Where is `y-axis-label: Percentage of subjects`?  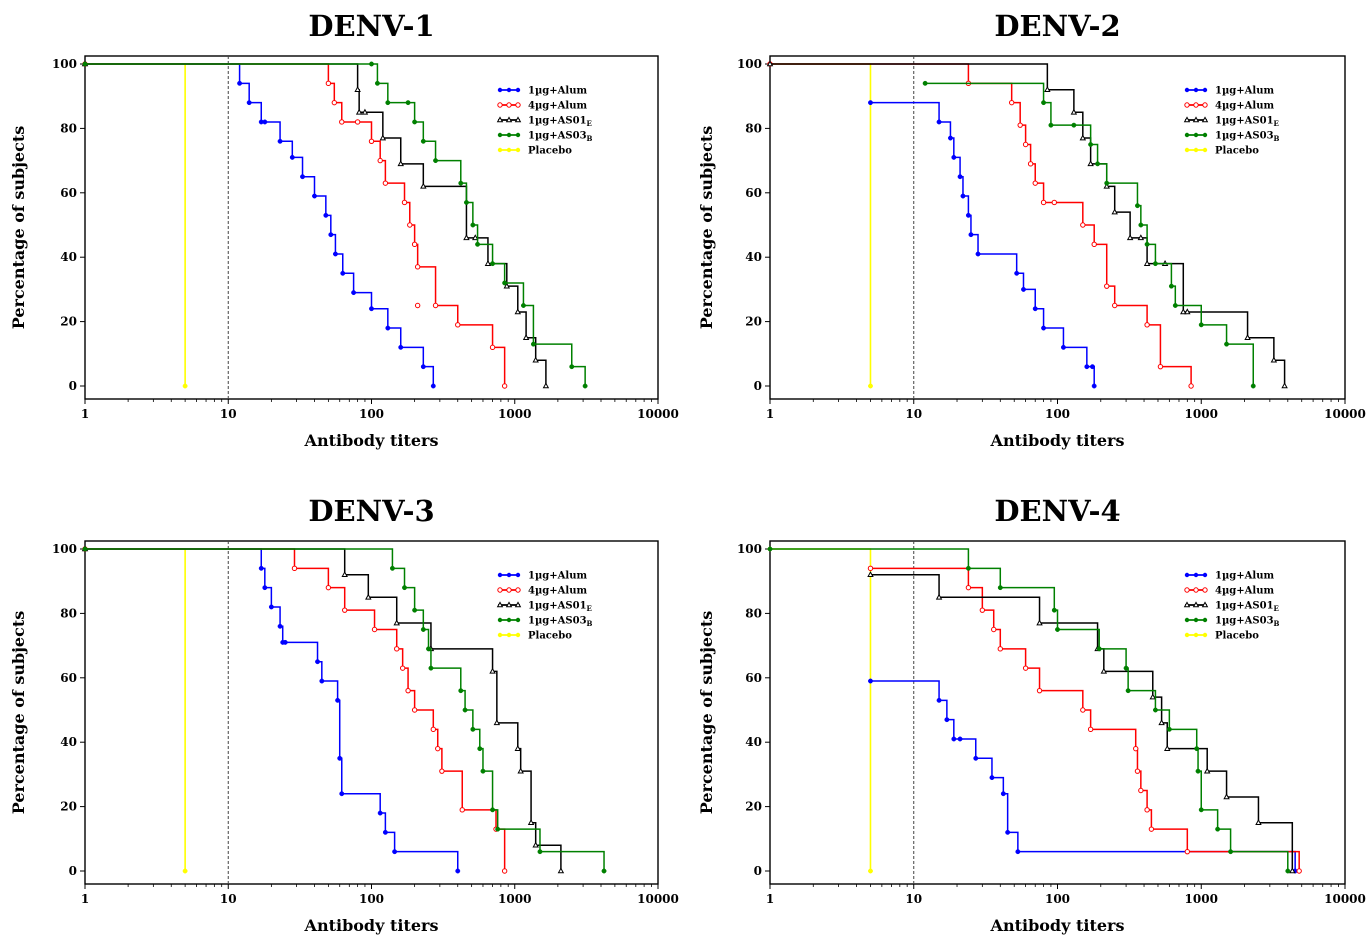
y-axis-label: Percentage of subjects is located at coordinates (18, 713).